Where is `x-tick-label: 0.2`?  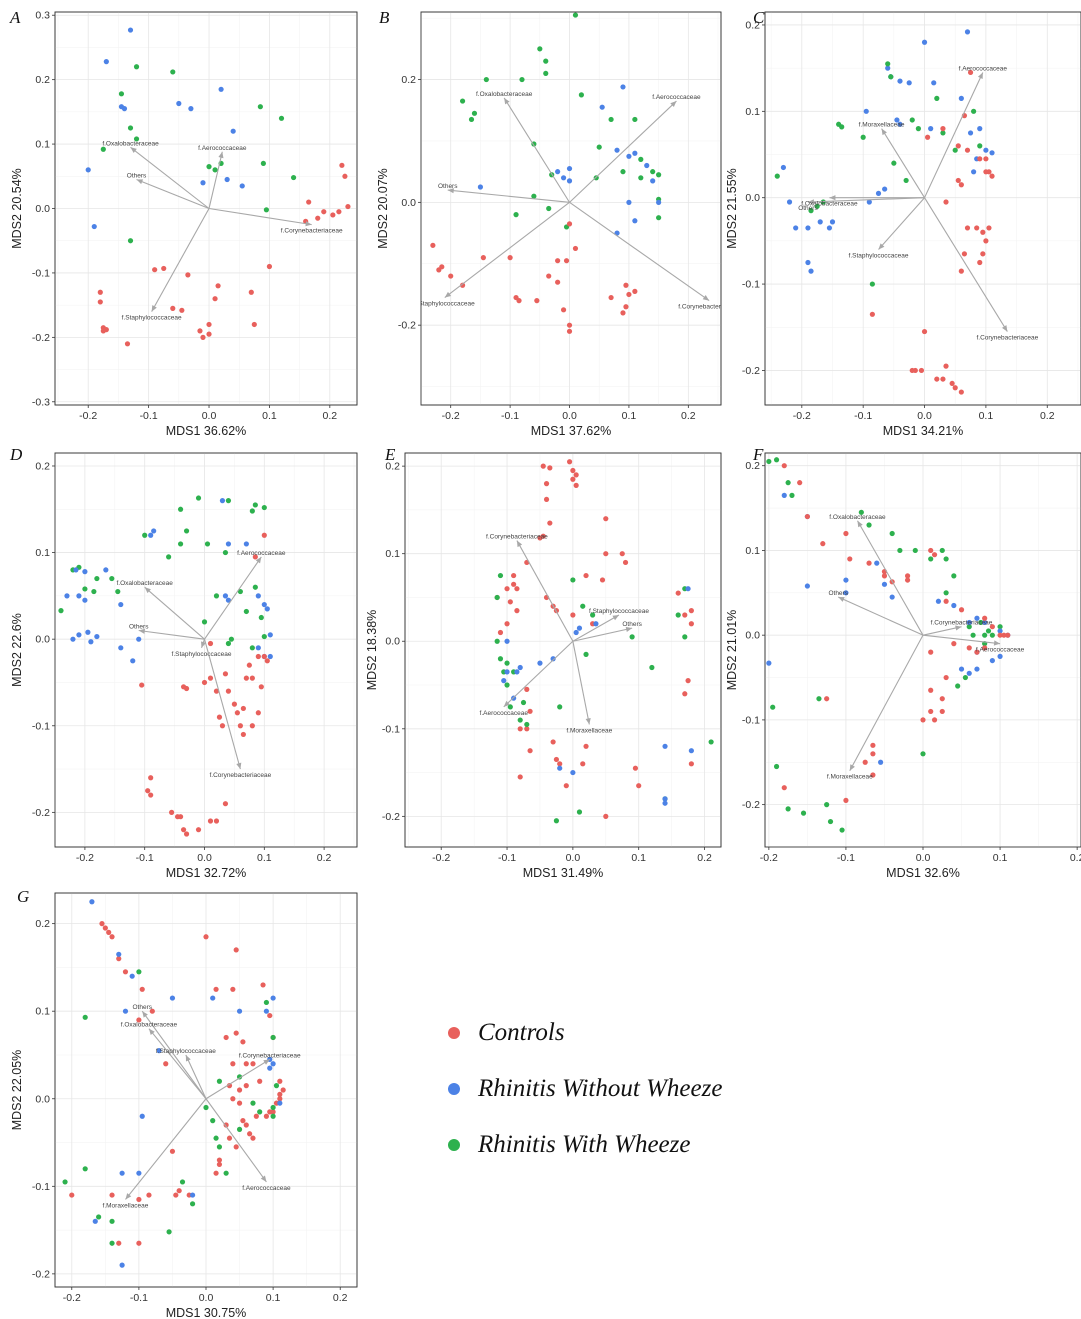 x-tick-label: 0.2 is located at coordinates (688, 416).